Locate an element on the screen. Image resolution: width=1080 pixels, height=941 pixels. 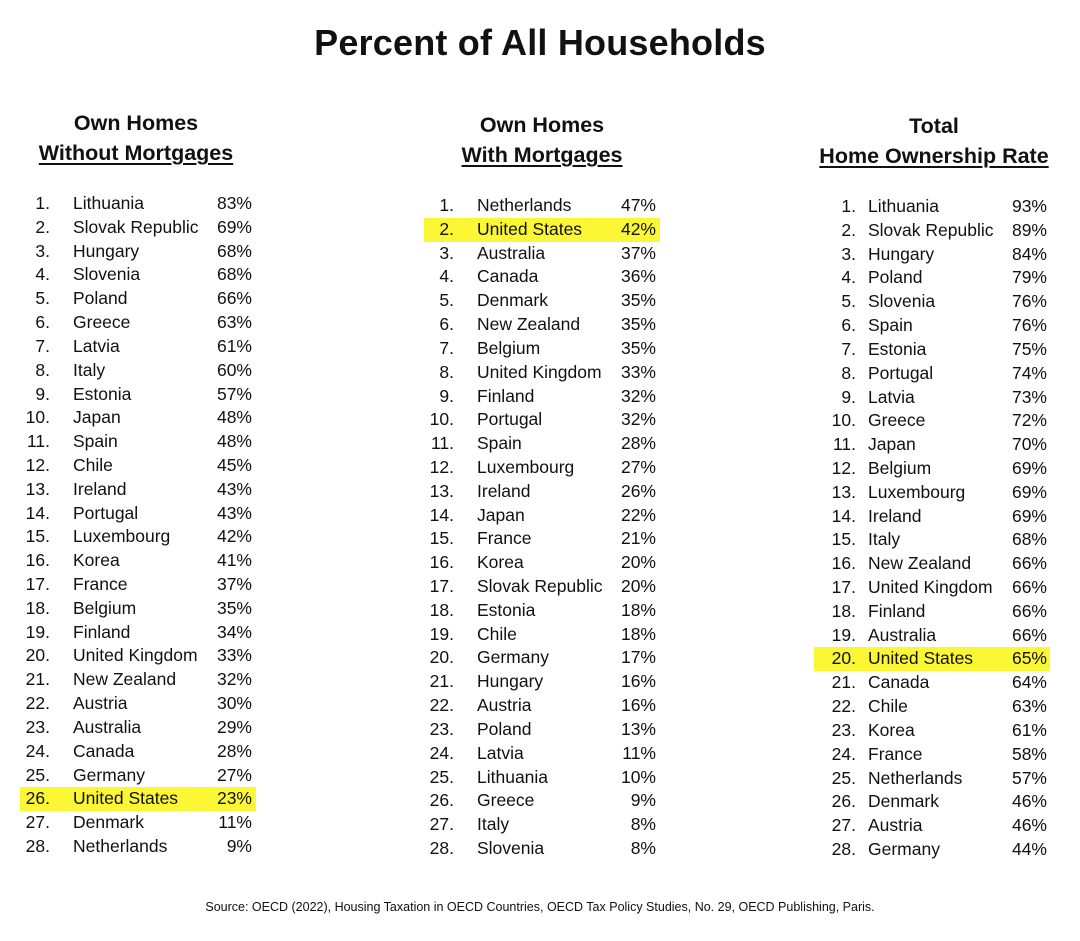
percent-value: 43% is located at coordinates (234, 512).